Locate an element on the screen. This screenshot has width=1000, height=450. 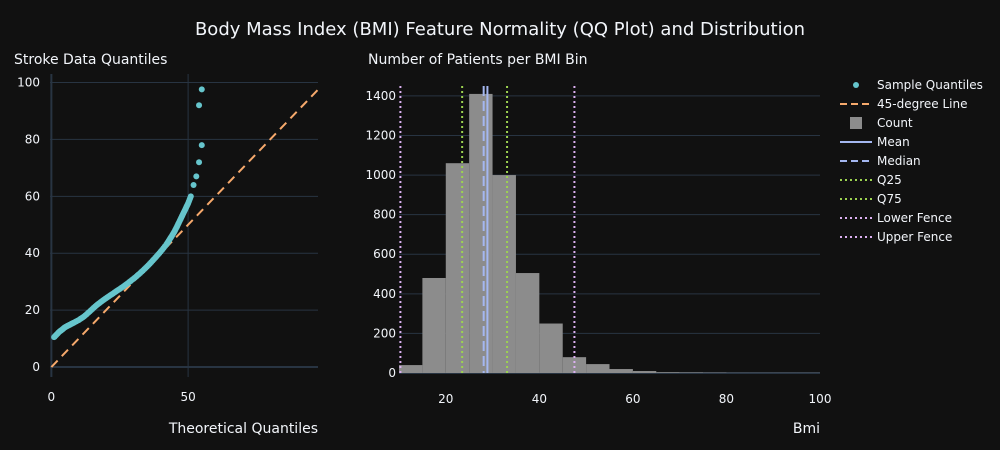
qq-tick-labels: 0 20 40 60 80 100 0 50 is located at coordinates (106, 240).